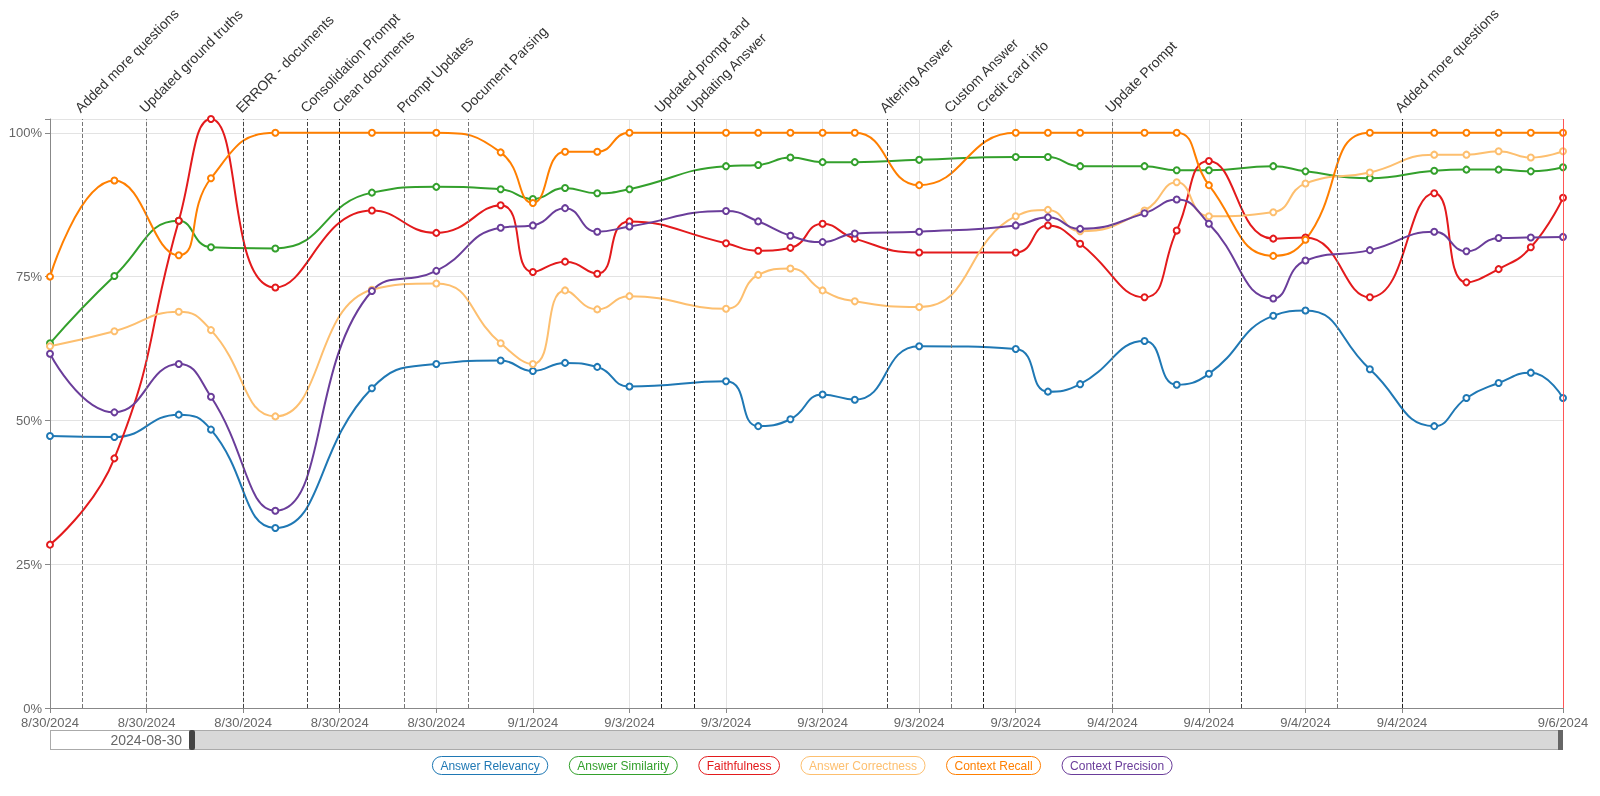 Image resolution: width=1600 pixels, height=796 pixels. I want to click on text: Faithfulness, so click(739, 765).